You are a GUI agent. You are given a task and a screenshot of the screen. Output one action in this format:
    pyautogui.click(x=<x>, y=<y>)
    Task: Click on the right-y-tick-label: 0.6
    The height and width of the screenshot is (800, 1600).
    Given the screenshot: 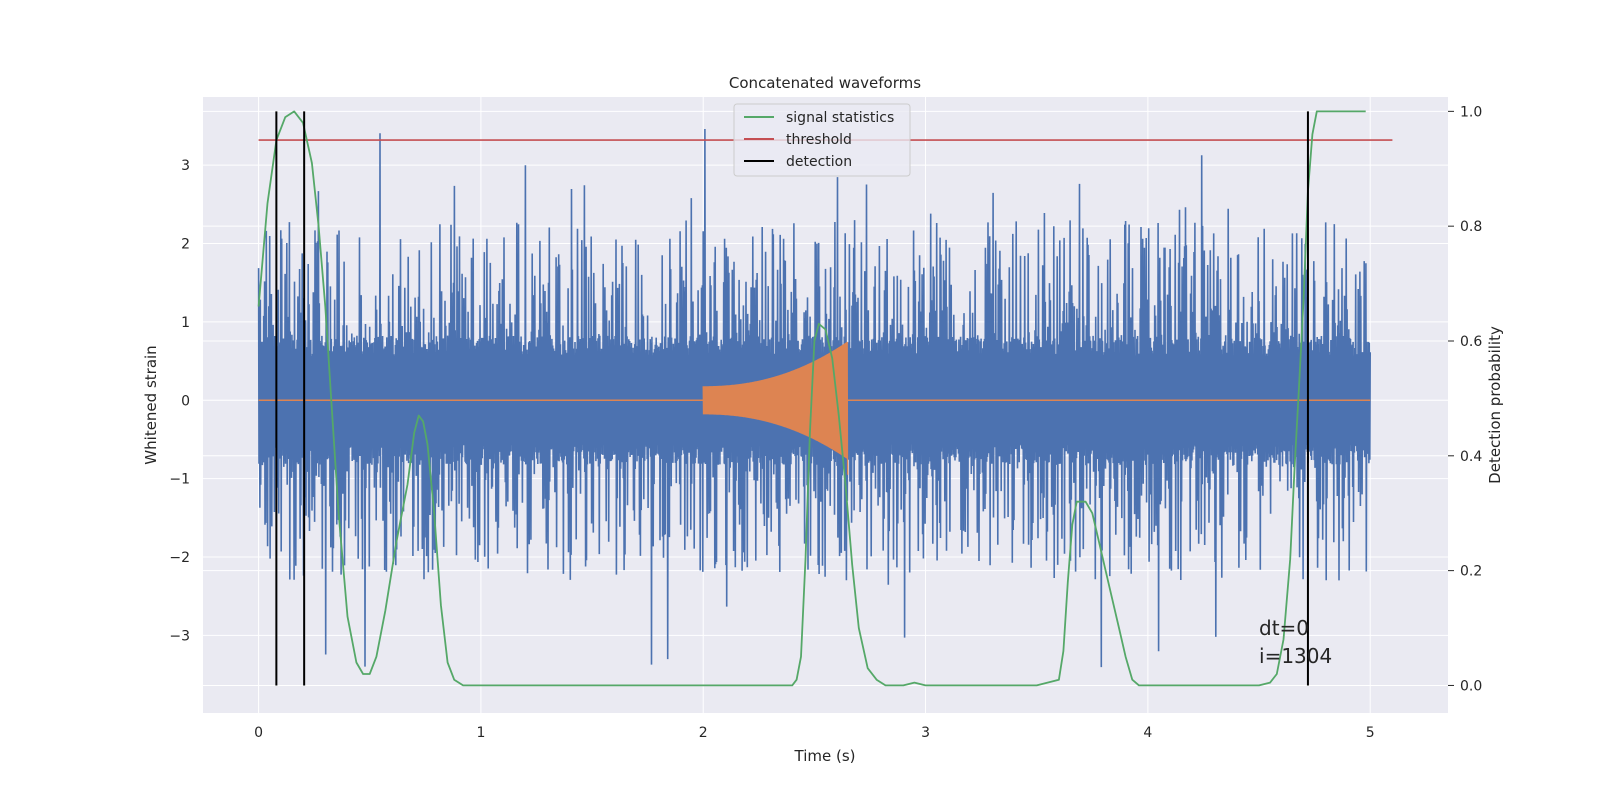 What is the action you would take?
    pyautogui.click(x=1471, y=342)
    